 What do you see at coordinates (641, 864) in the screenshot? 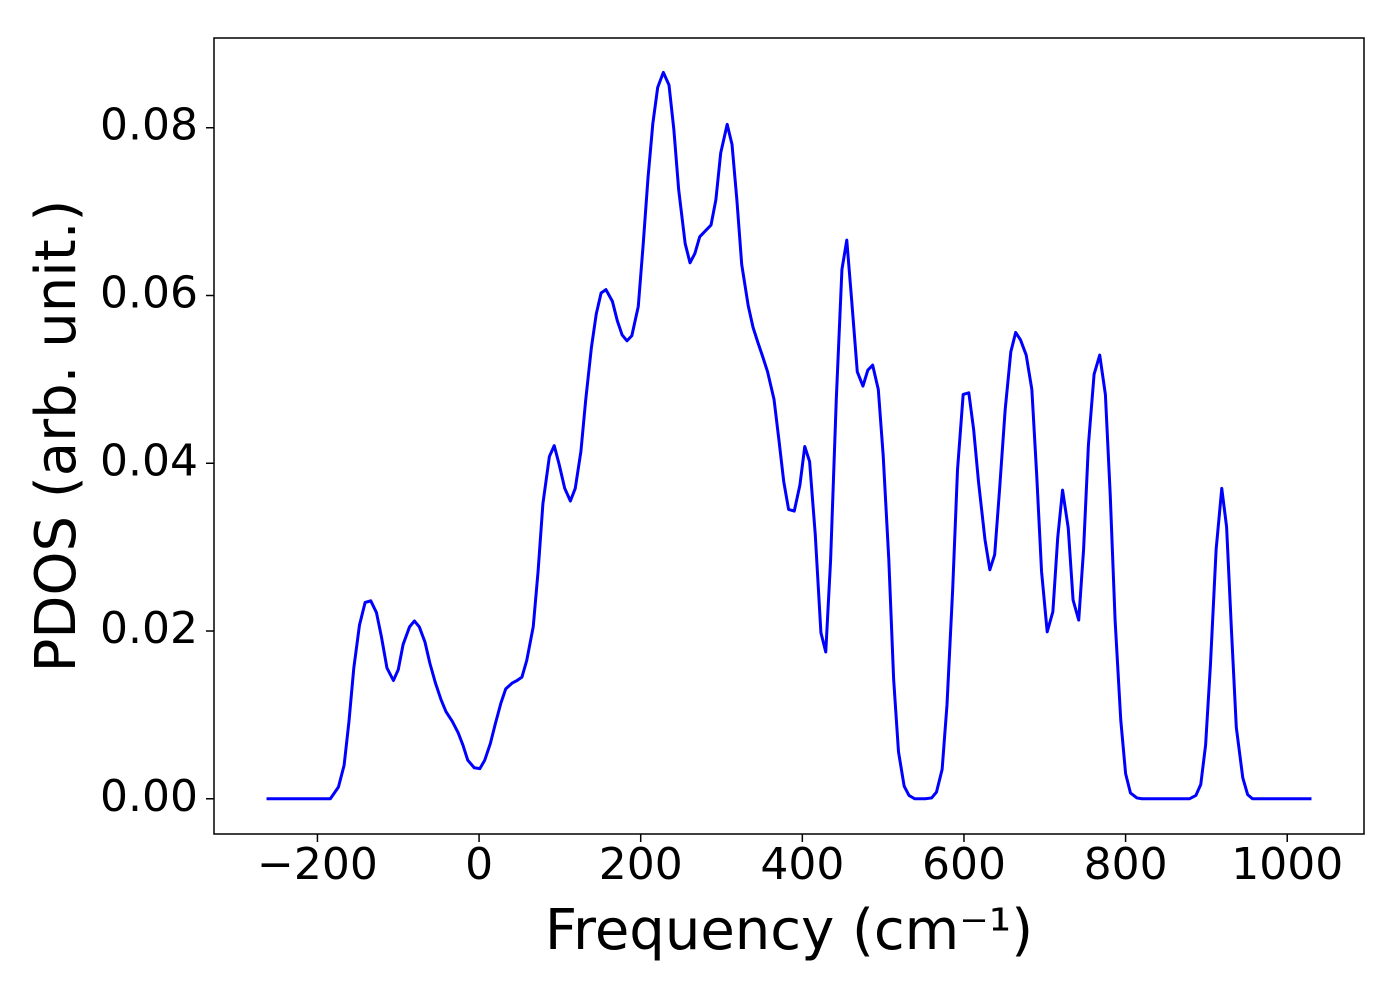
I see `x-tick-label: 200` at bounding box center [641, 864].